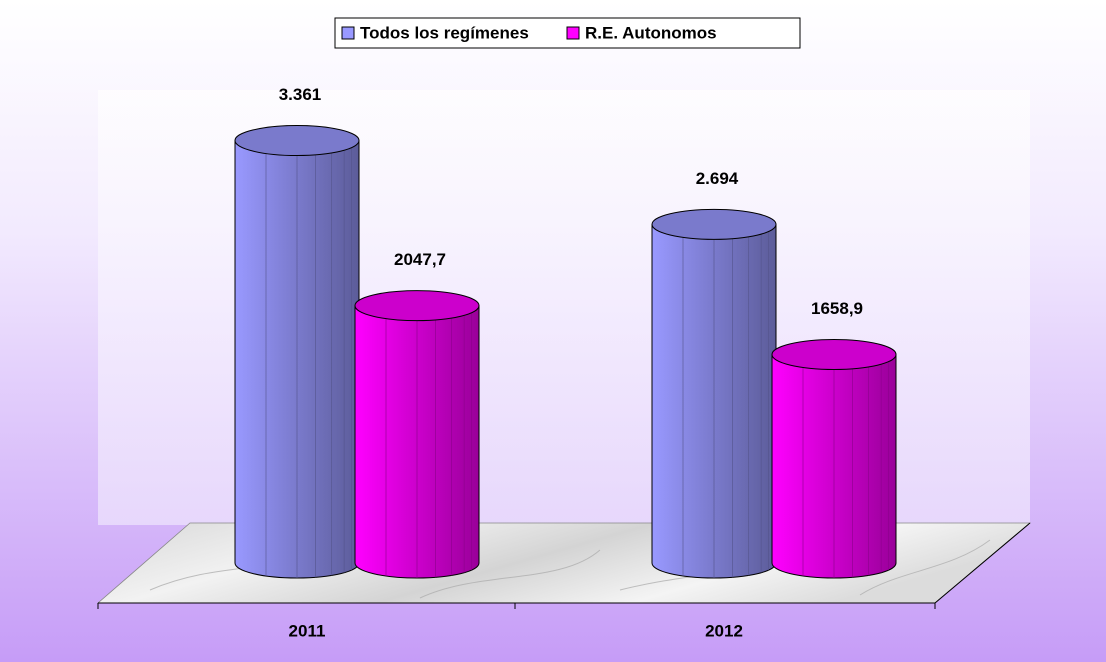  Describe the element at coordinates (651, 32) in the screenshot. I see `legend-label: R.E. Autonomos` at that location.